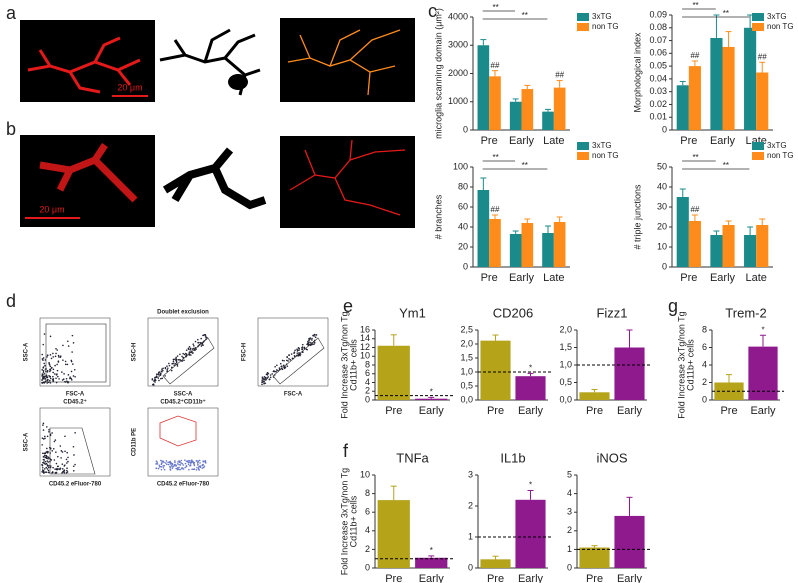 Image resolution: width=798 pixels, height=583 pixels. What do you see at coordinates (758, 156) in the screenshot?
I see `legend-swatch` at bounding box center [758, 156].